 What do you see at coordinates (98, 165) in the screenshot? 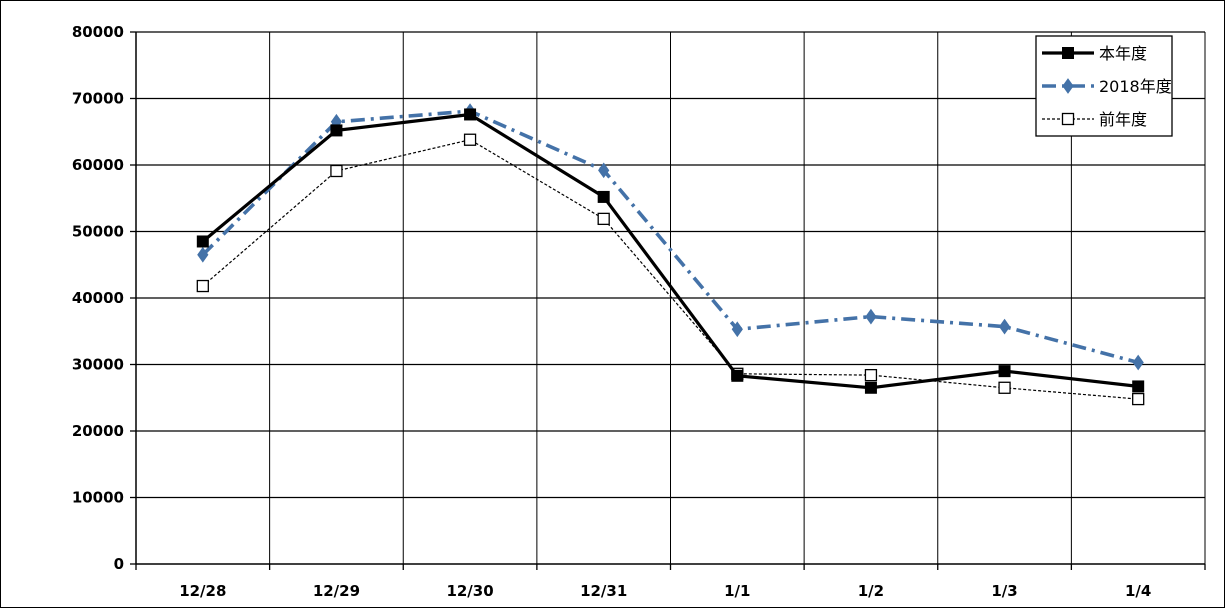
I see `y-tick-label-6: 60000` at bounding box center [98, 165].